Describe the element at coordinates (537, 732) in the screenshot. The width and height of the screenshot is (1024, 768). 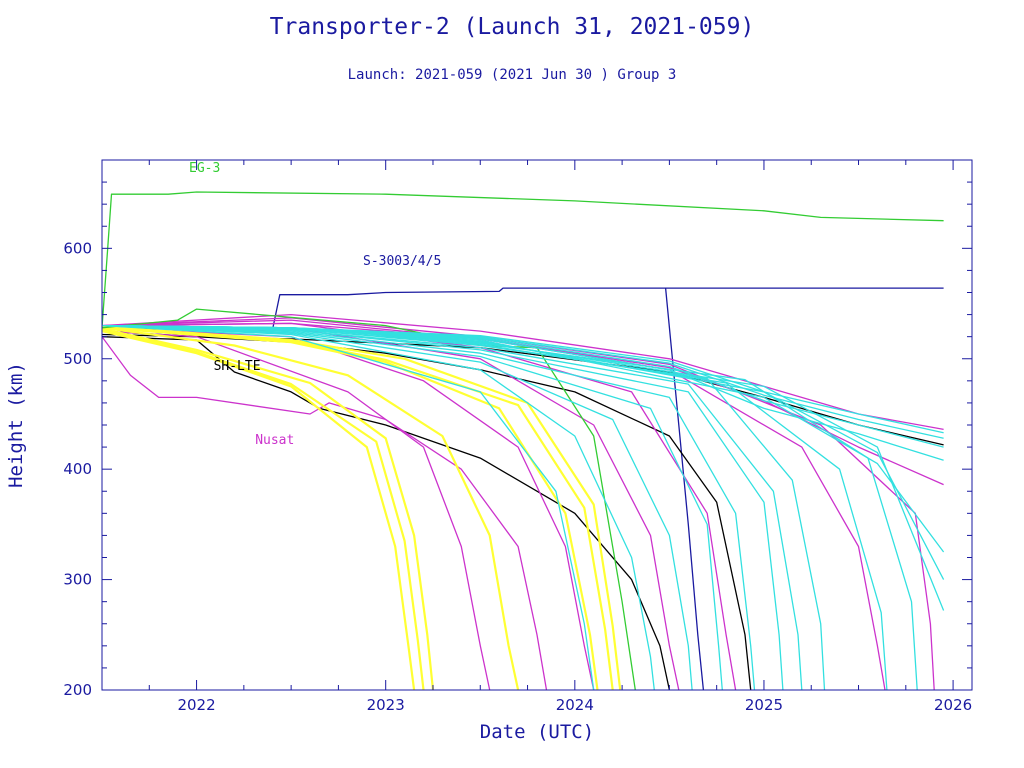
I see `x-axis-label: Date (UTC)` at that location.